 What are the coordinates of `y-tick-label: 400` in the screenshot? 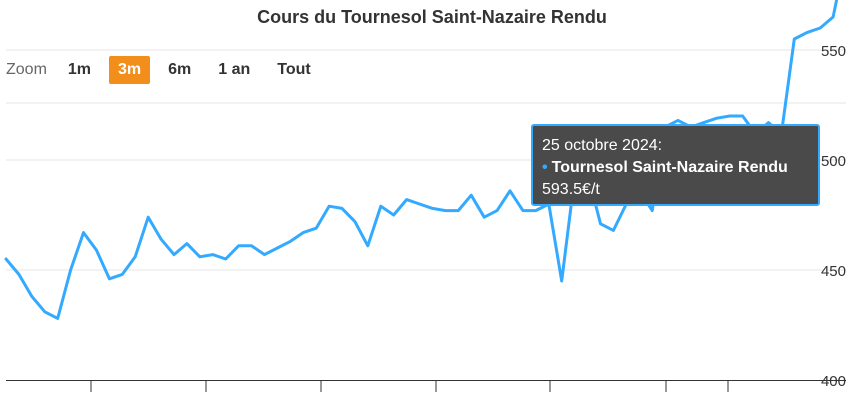 It's located at (833, 381).